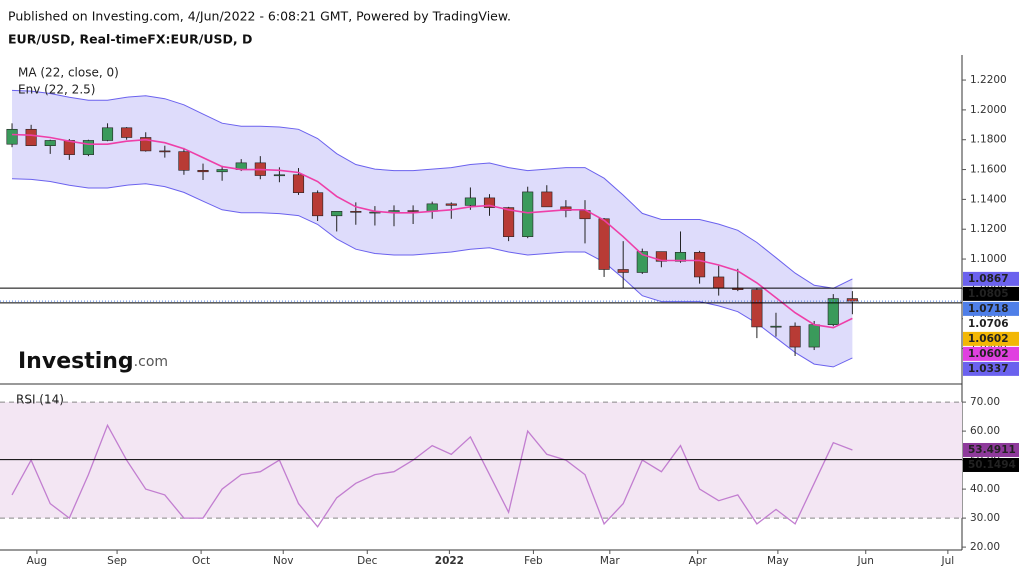 The image size is (1024, 572). Describe the element at coordinates (988, 140) in the screenshot. I see `y-tick-label: 1.1800` at that location.